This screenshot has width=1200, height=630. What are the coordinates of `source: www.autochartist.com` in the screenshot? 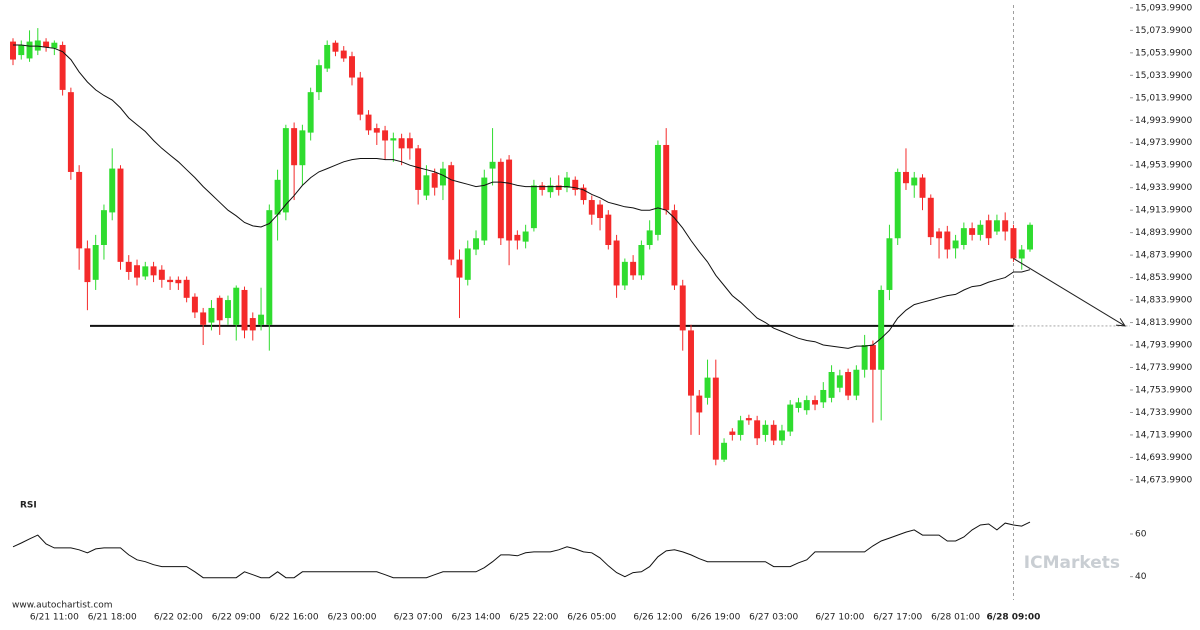 It's located at (62, 606).